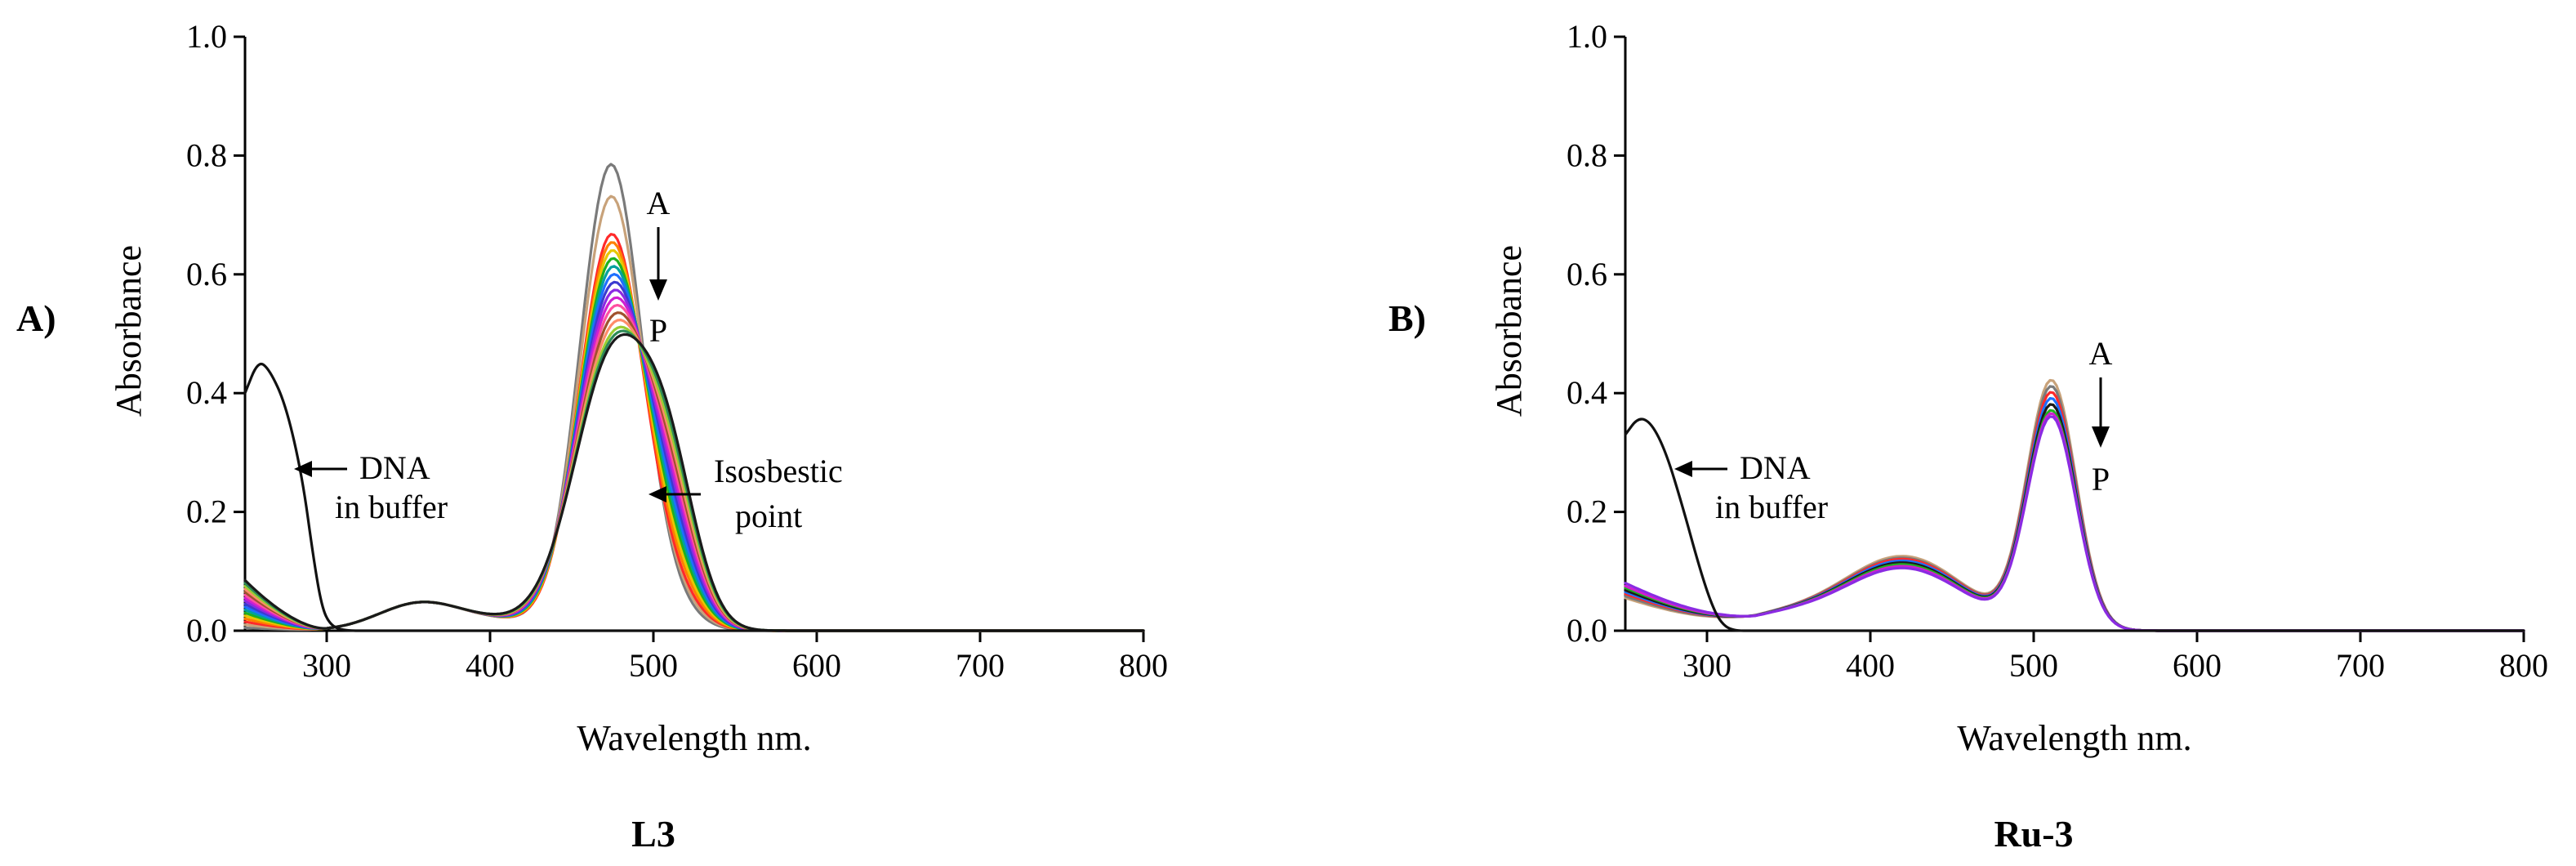 Image resolution: width=2576 pixels, height=866 pixels. What do you see at coordinates (2074, 525) in the screenshot?
I see `panel-b-dna-spectrum` at bounding box center [2074, 525].